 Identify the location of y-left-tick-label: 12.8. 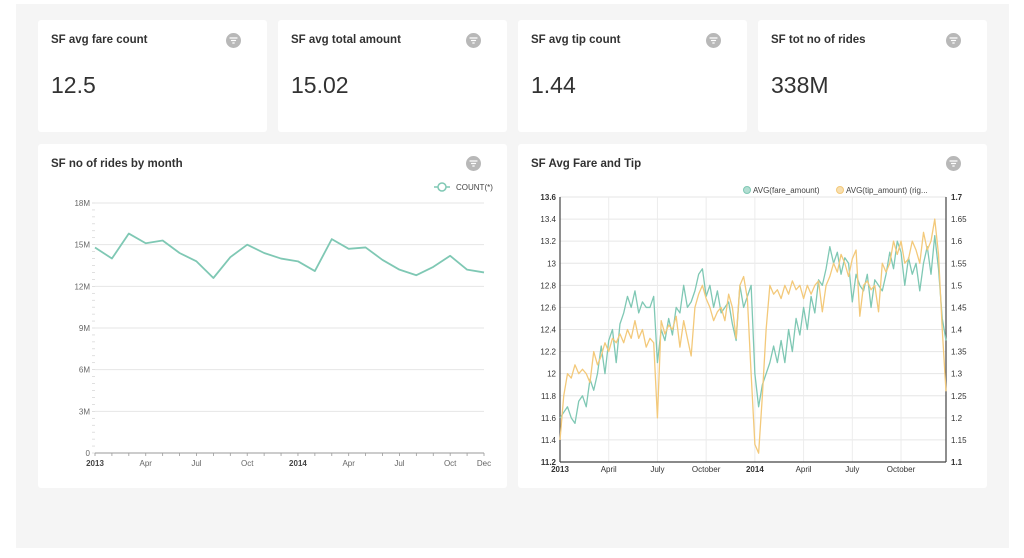
(548, 285).